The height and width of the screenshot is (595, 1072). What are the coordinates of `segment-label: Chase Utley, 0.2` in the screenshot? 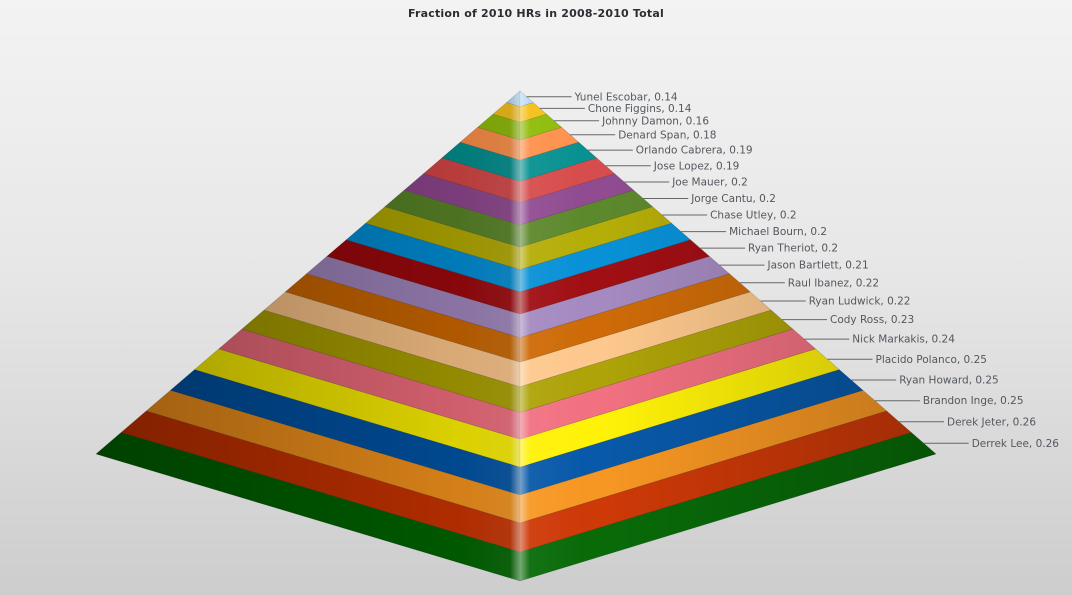 It's located at (753, 216).